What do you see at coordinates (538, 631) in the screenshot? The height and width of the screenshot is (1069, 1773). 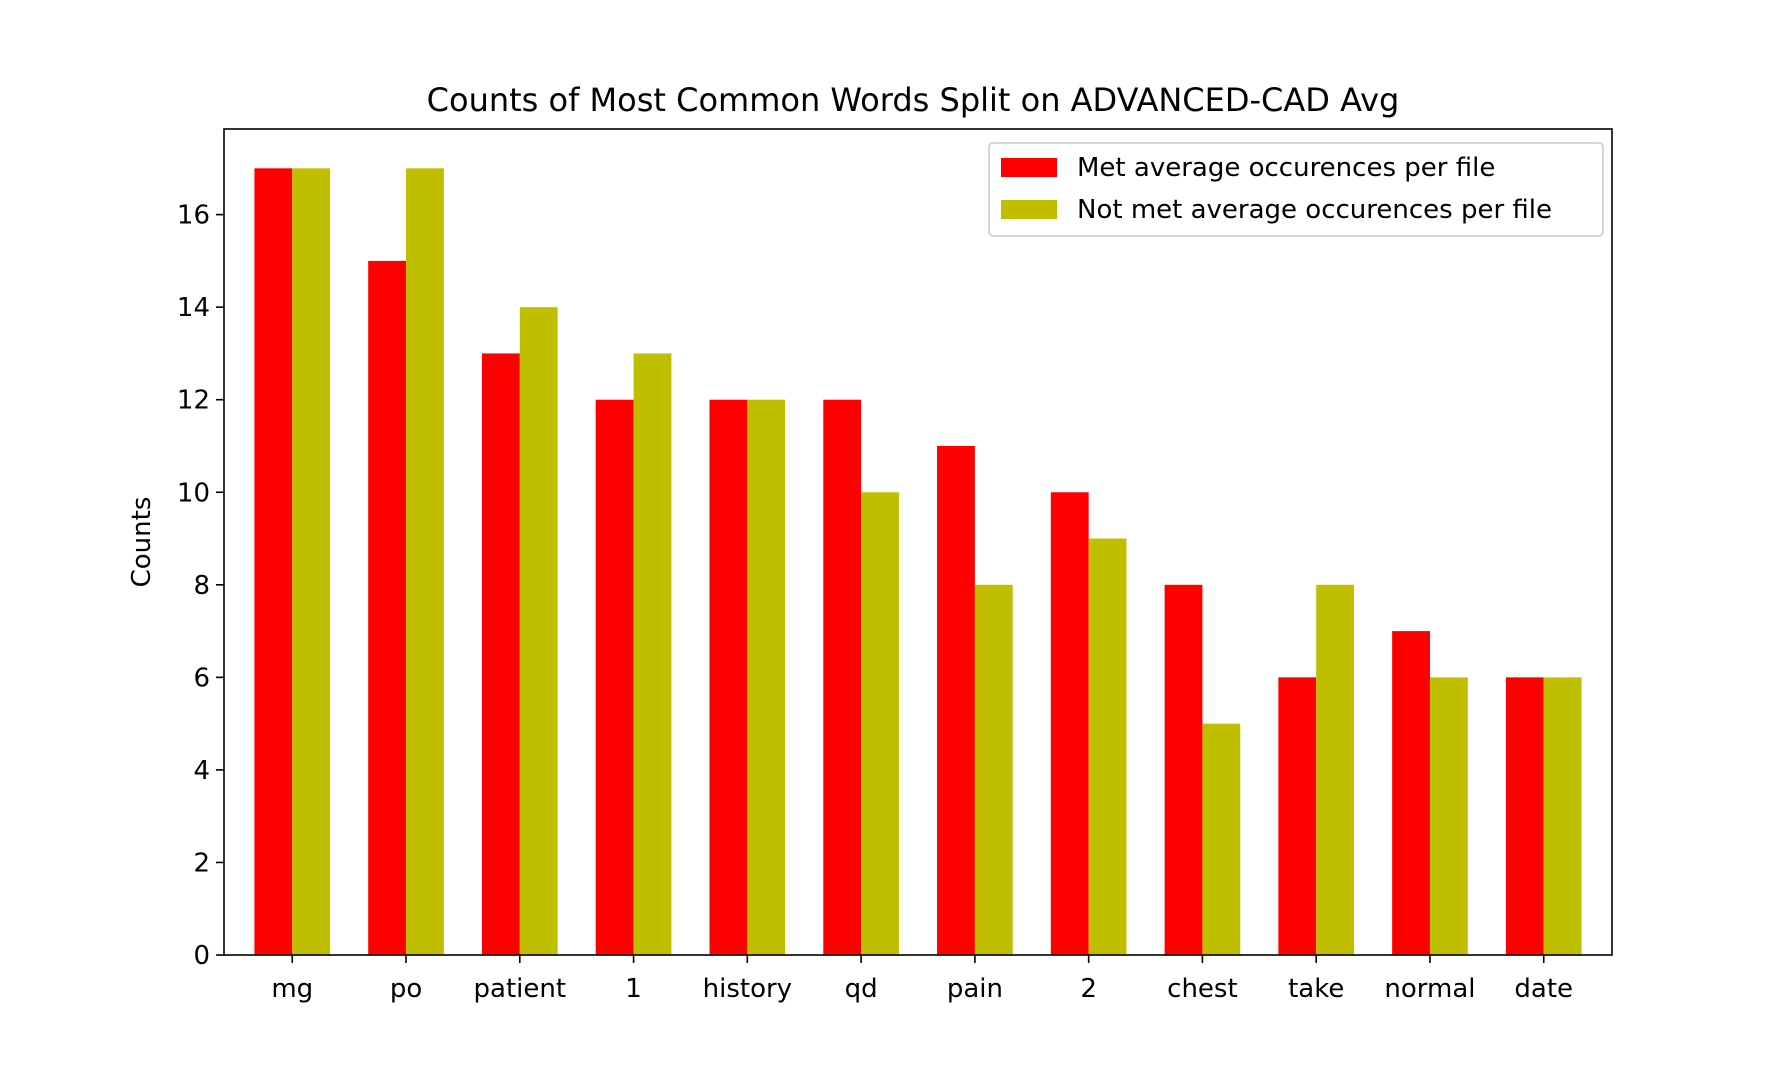 I see `bar-not-met-patient` at bounding box center [538, 631].